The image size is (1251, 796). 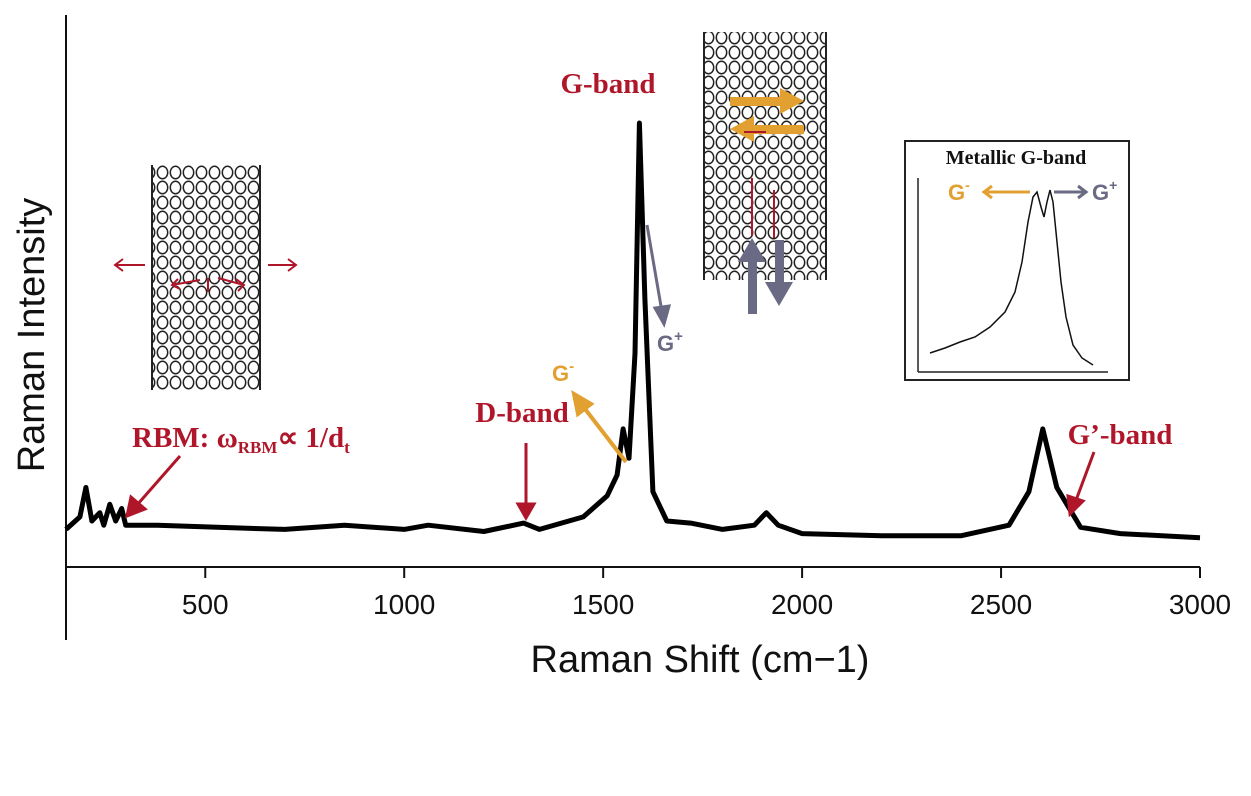 I want to click on y-axis-title: Raman Intensity, so click(x=32, y=335).